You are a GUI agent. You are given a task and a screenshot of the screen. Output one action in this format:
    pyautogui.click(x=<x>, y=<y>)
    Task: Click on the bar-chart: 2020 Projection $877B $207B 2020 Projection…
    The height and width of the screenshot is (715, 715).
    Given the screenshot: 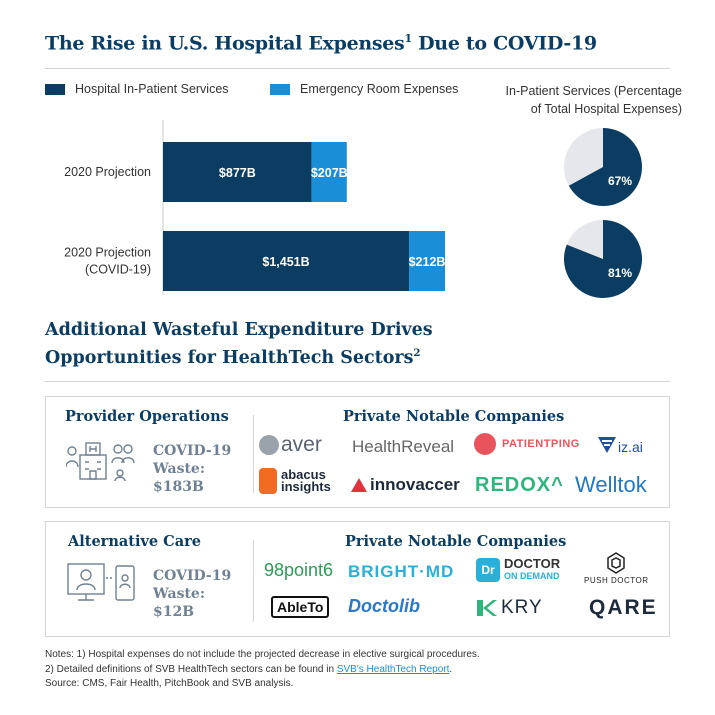 What is the action you would take?
    pyautogui.click(x=255, y=207)
    